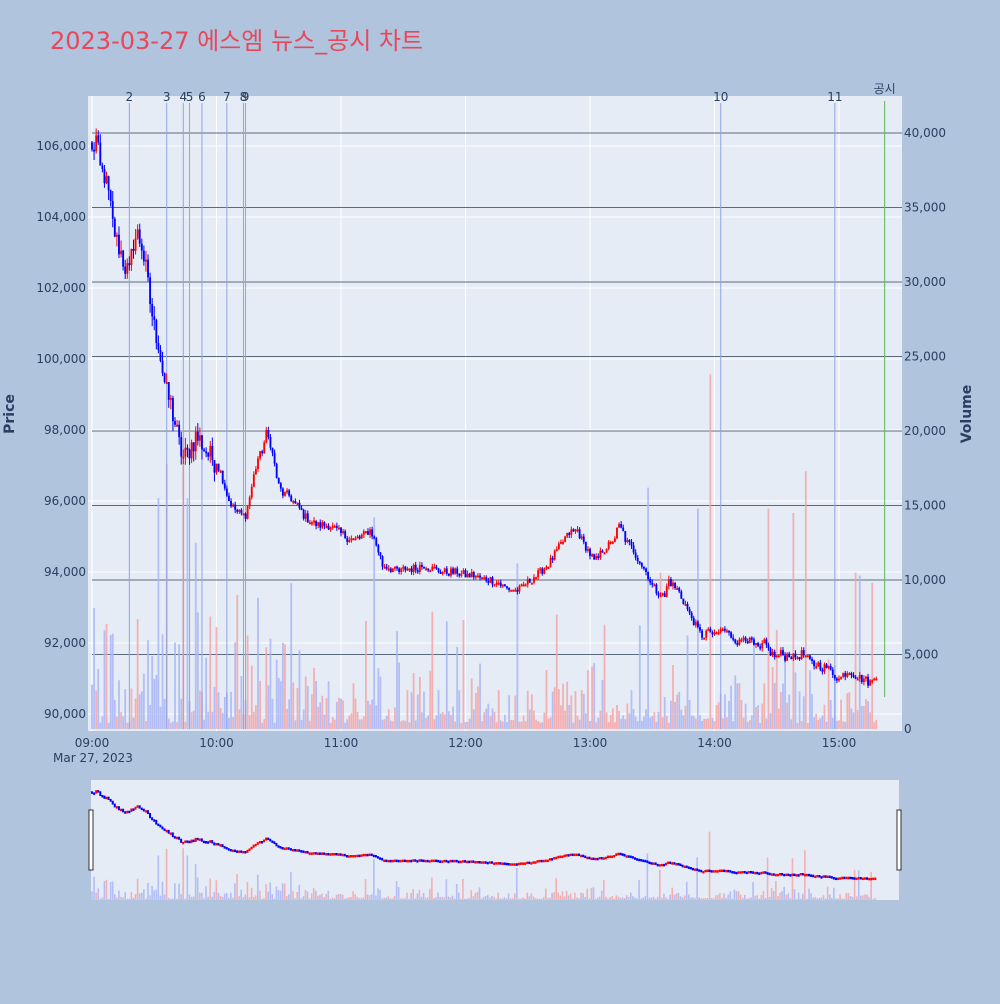  What do you see at coordinates (91, 840) in the screenshot?
I see `range-slider-left-handle` at bounding box center [91, 840].